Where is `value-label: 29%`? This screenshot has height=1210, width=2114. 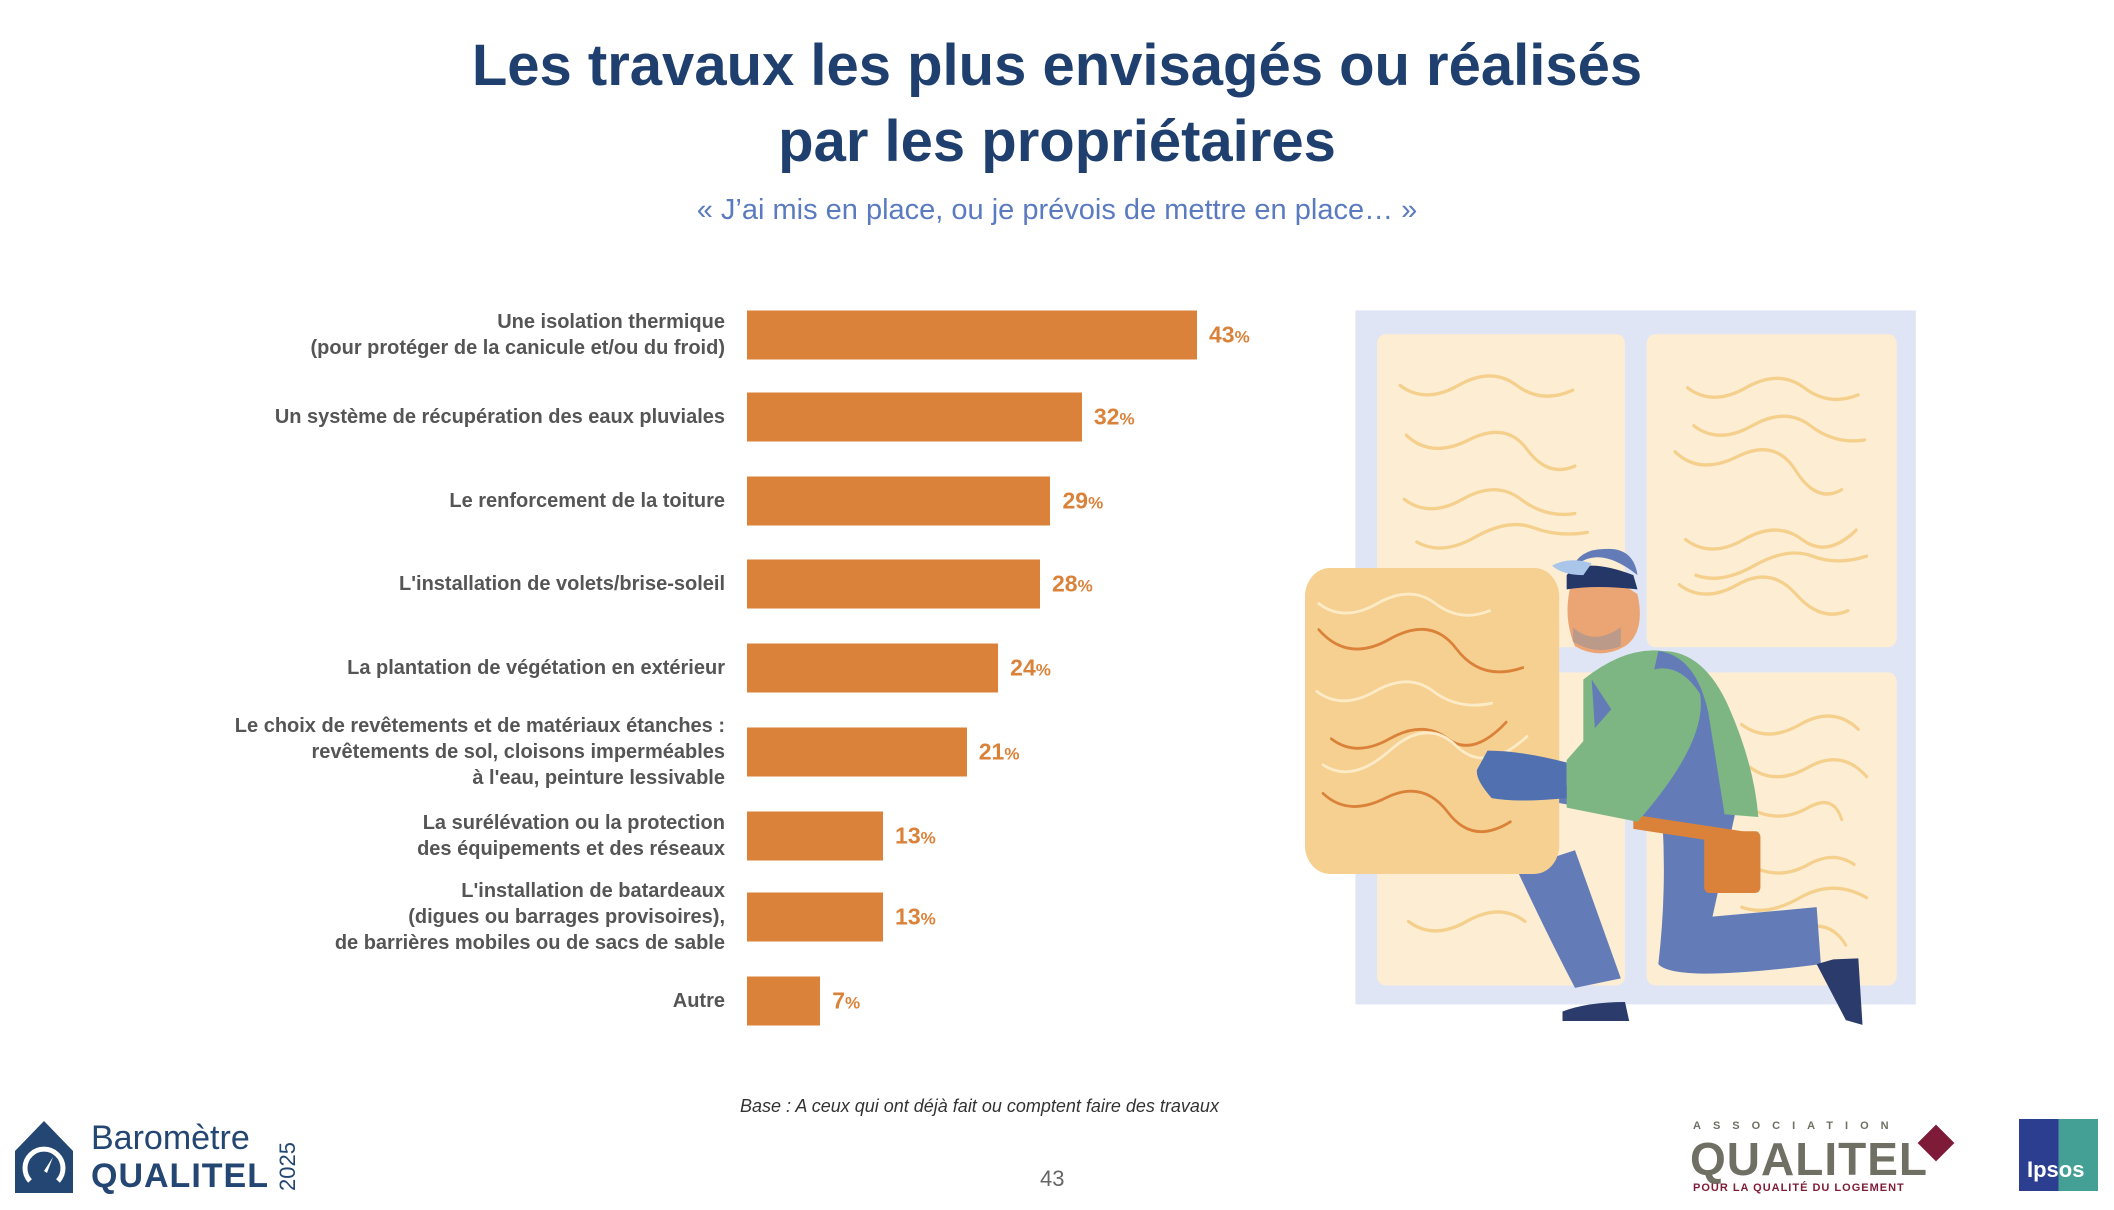 value-label: 29% is located at coordinates (1082, 501).